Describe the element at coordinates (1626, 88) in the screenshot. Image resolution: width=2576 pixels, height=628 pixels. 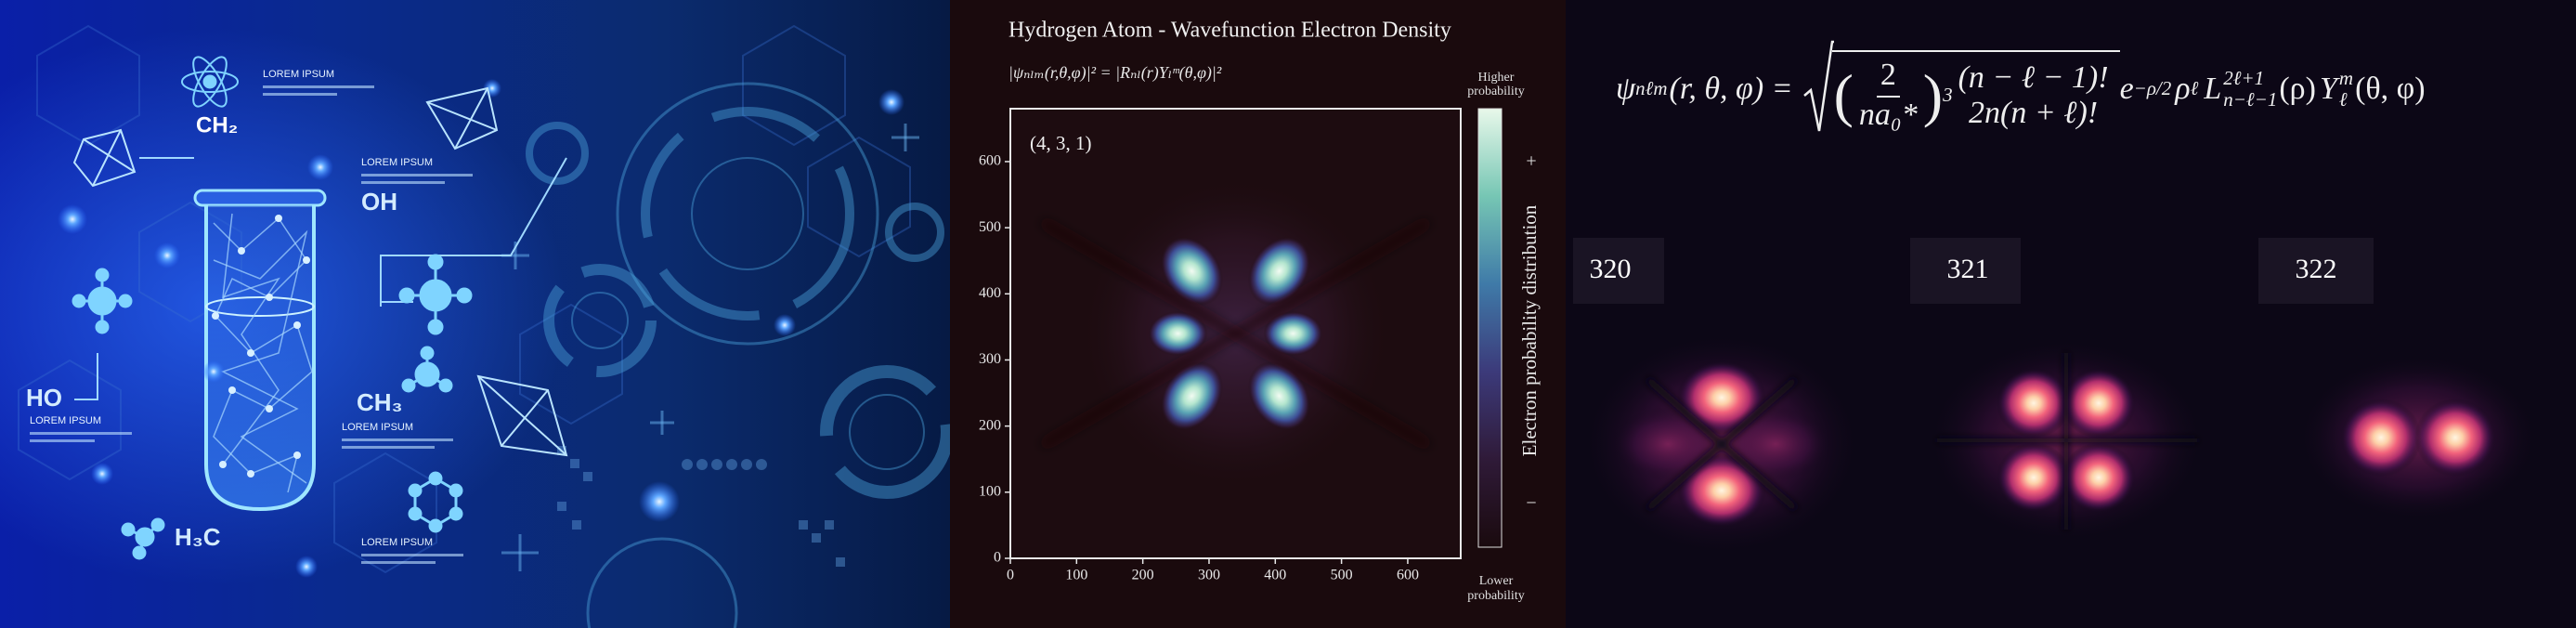
I see `formula-part: ψ` at that location.